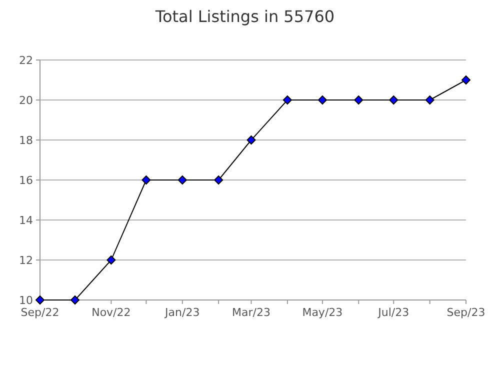  What do you see at coordinates (393, 312) in the screenshot?
I see `x-tick-label: Jul/23` at bounding box center [393, 312].